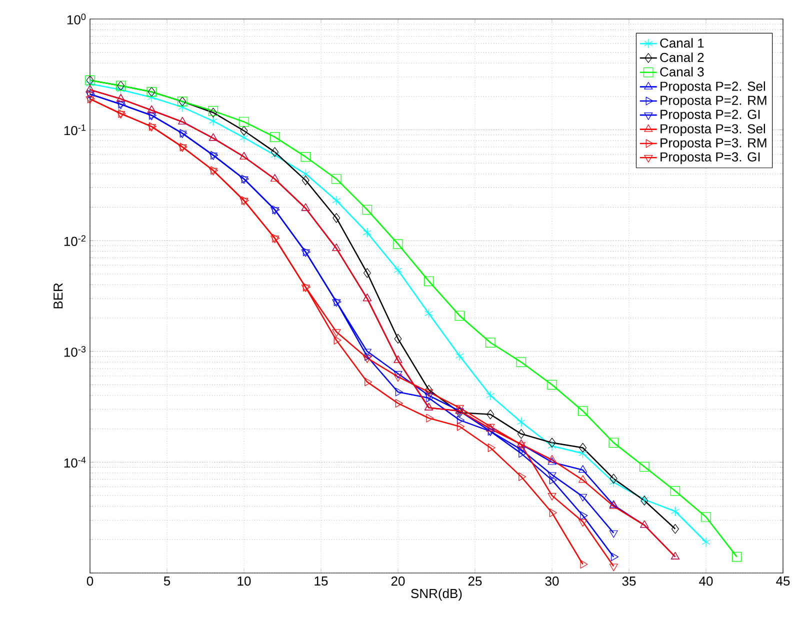  Describe the element at coordinates (682, 71) in the screenshot. I see `legend-label: Canal 3` at that location.